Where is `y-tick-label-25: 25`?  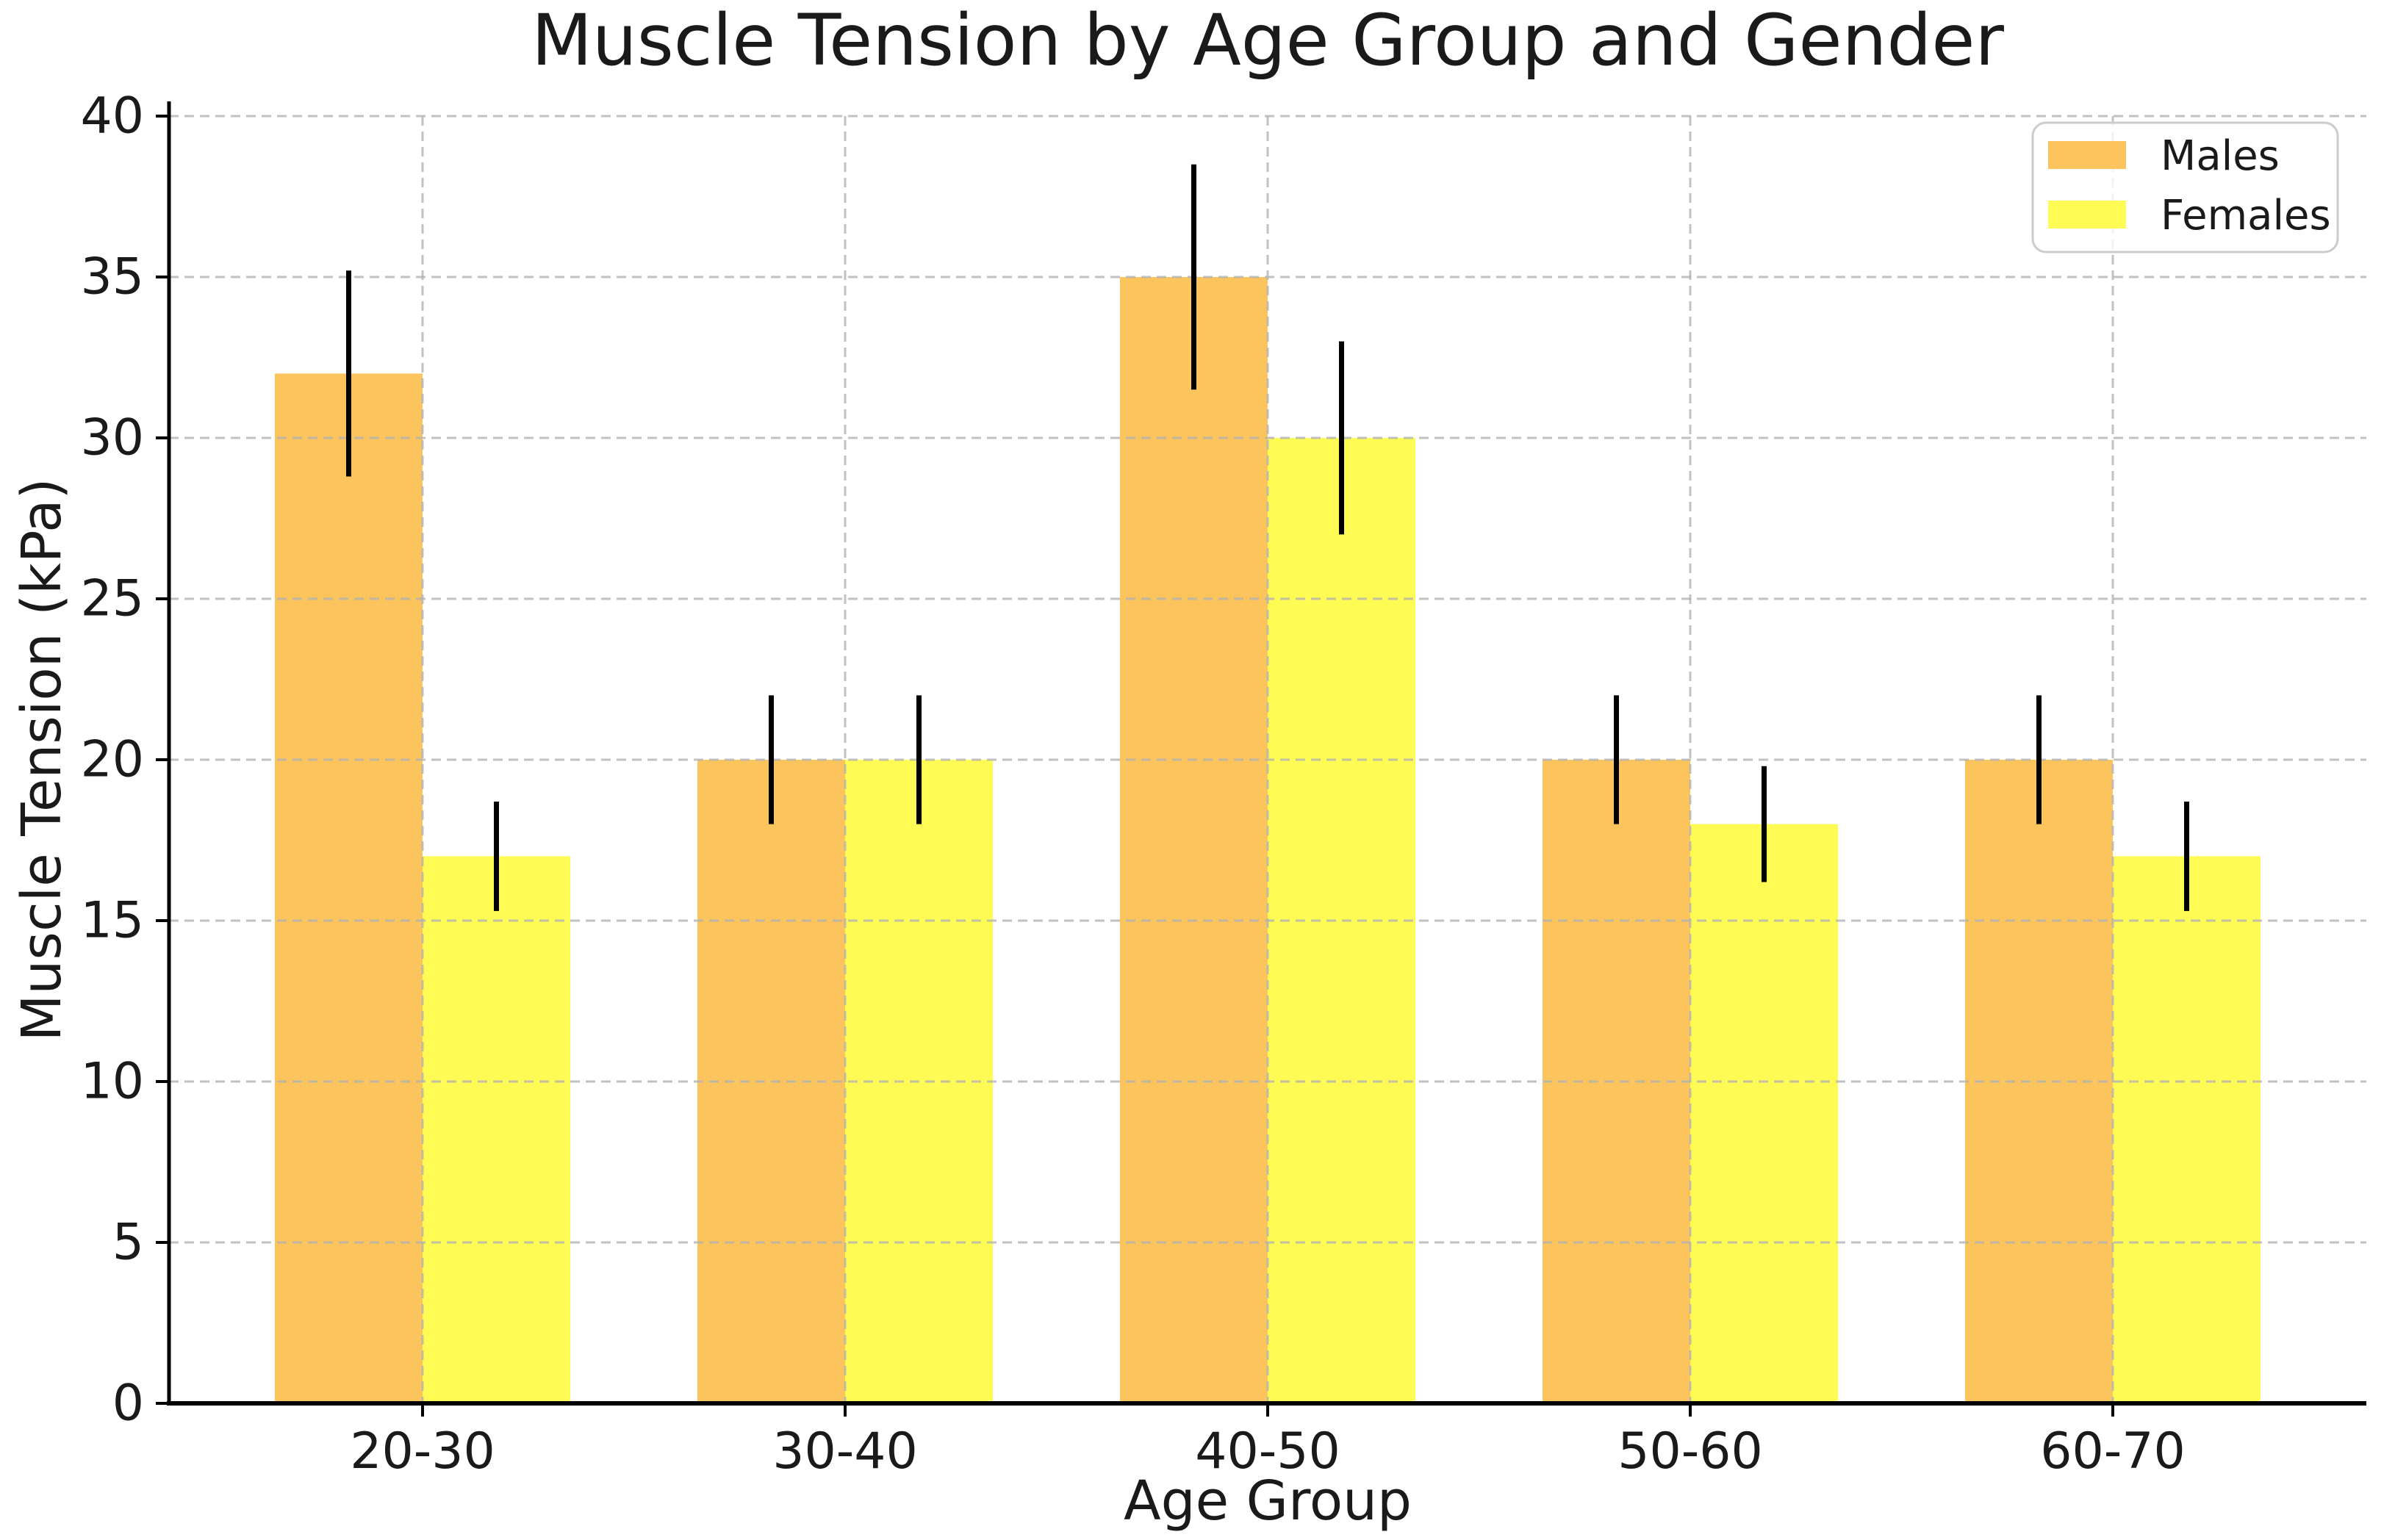 y-tick-label-25: 25 is located at coordinates (112, 599).